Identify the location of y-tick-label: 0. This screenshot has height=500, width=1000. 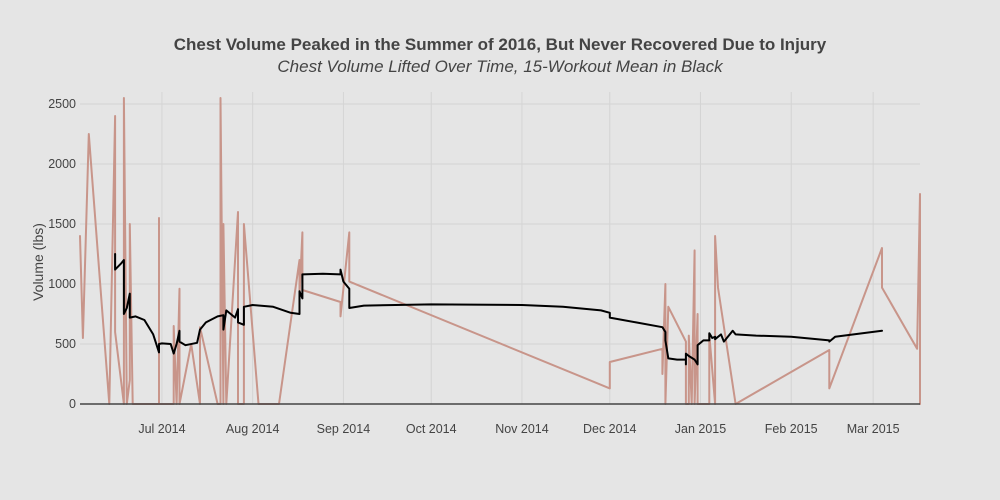
(72, 404).